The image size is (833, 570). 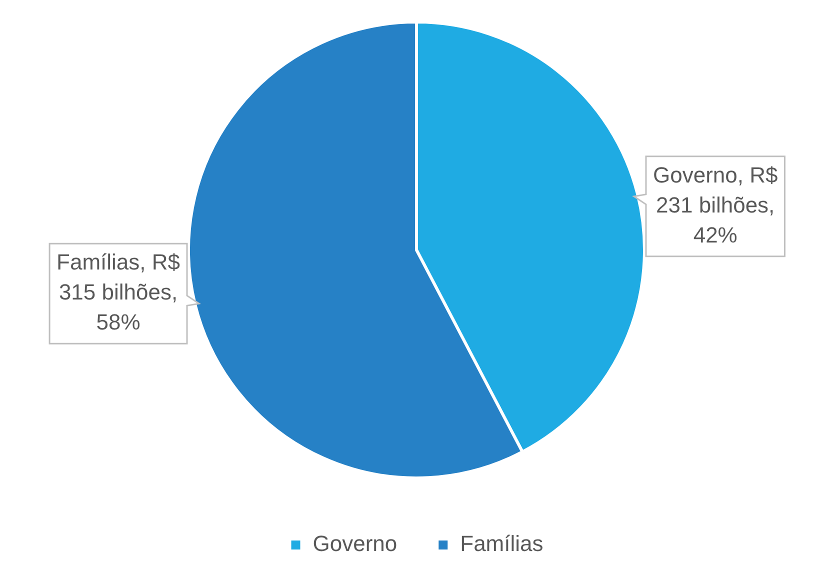 What do you see at coordinates (715, 205) in the screenshot?
I see `data-label: Governo, R$ 231 bilhões, 42%` at bounding box center [715, 205].